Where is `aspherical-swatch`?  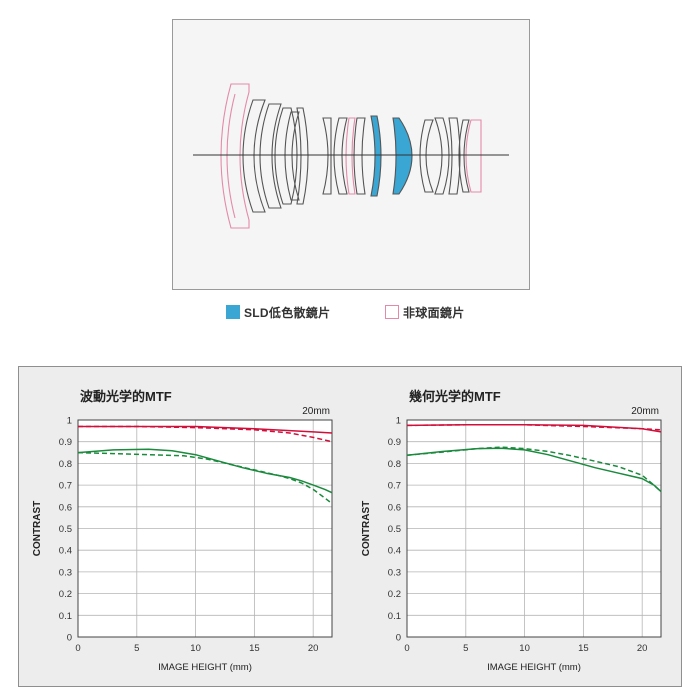 aspherical-swatch is located at coordinates (392, 312).